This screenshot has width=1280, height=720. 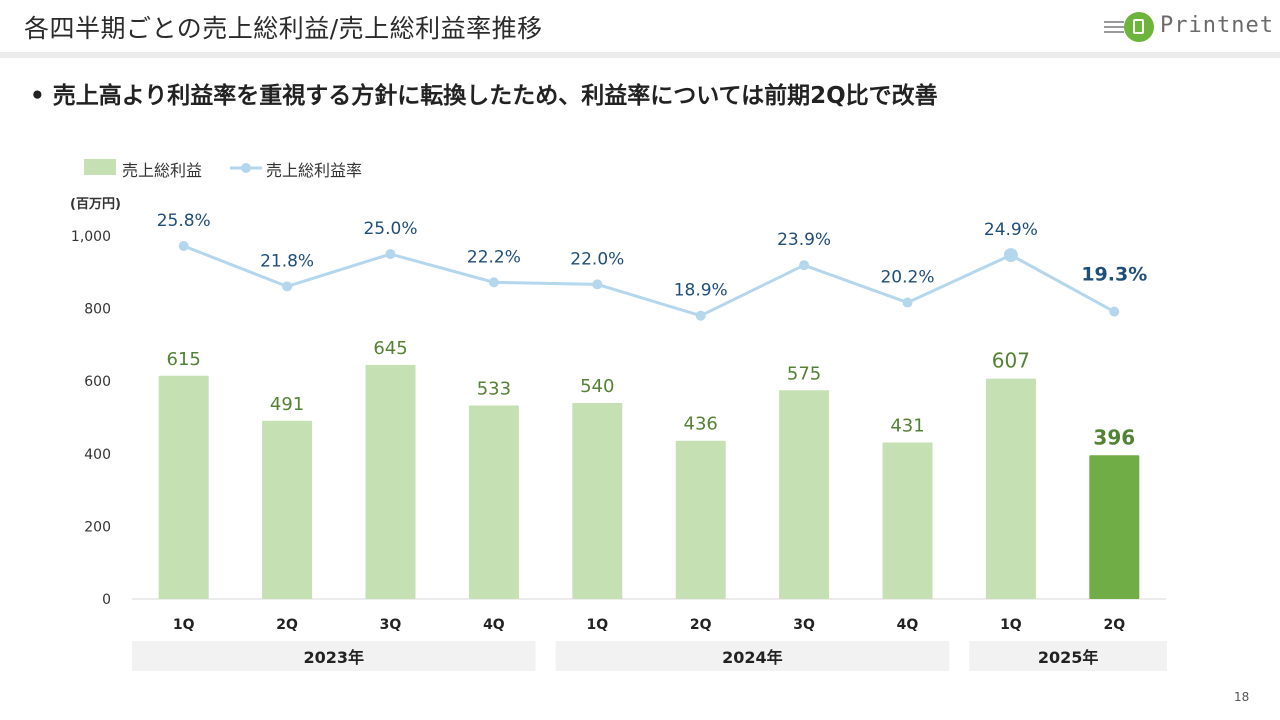 What do you see at coordinates (184, 221) in the screenshot?
I see `margin-value-label: 25.8%` at bounding box center [184, 221].